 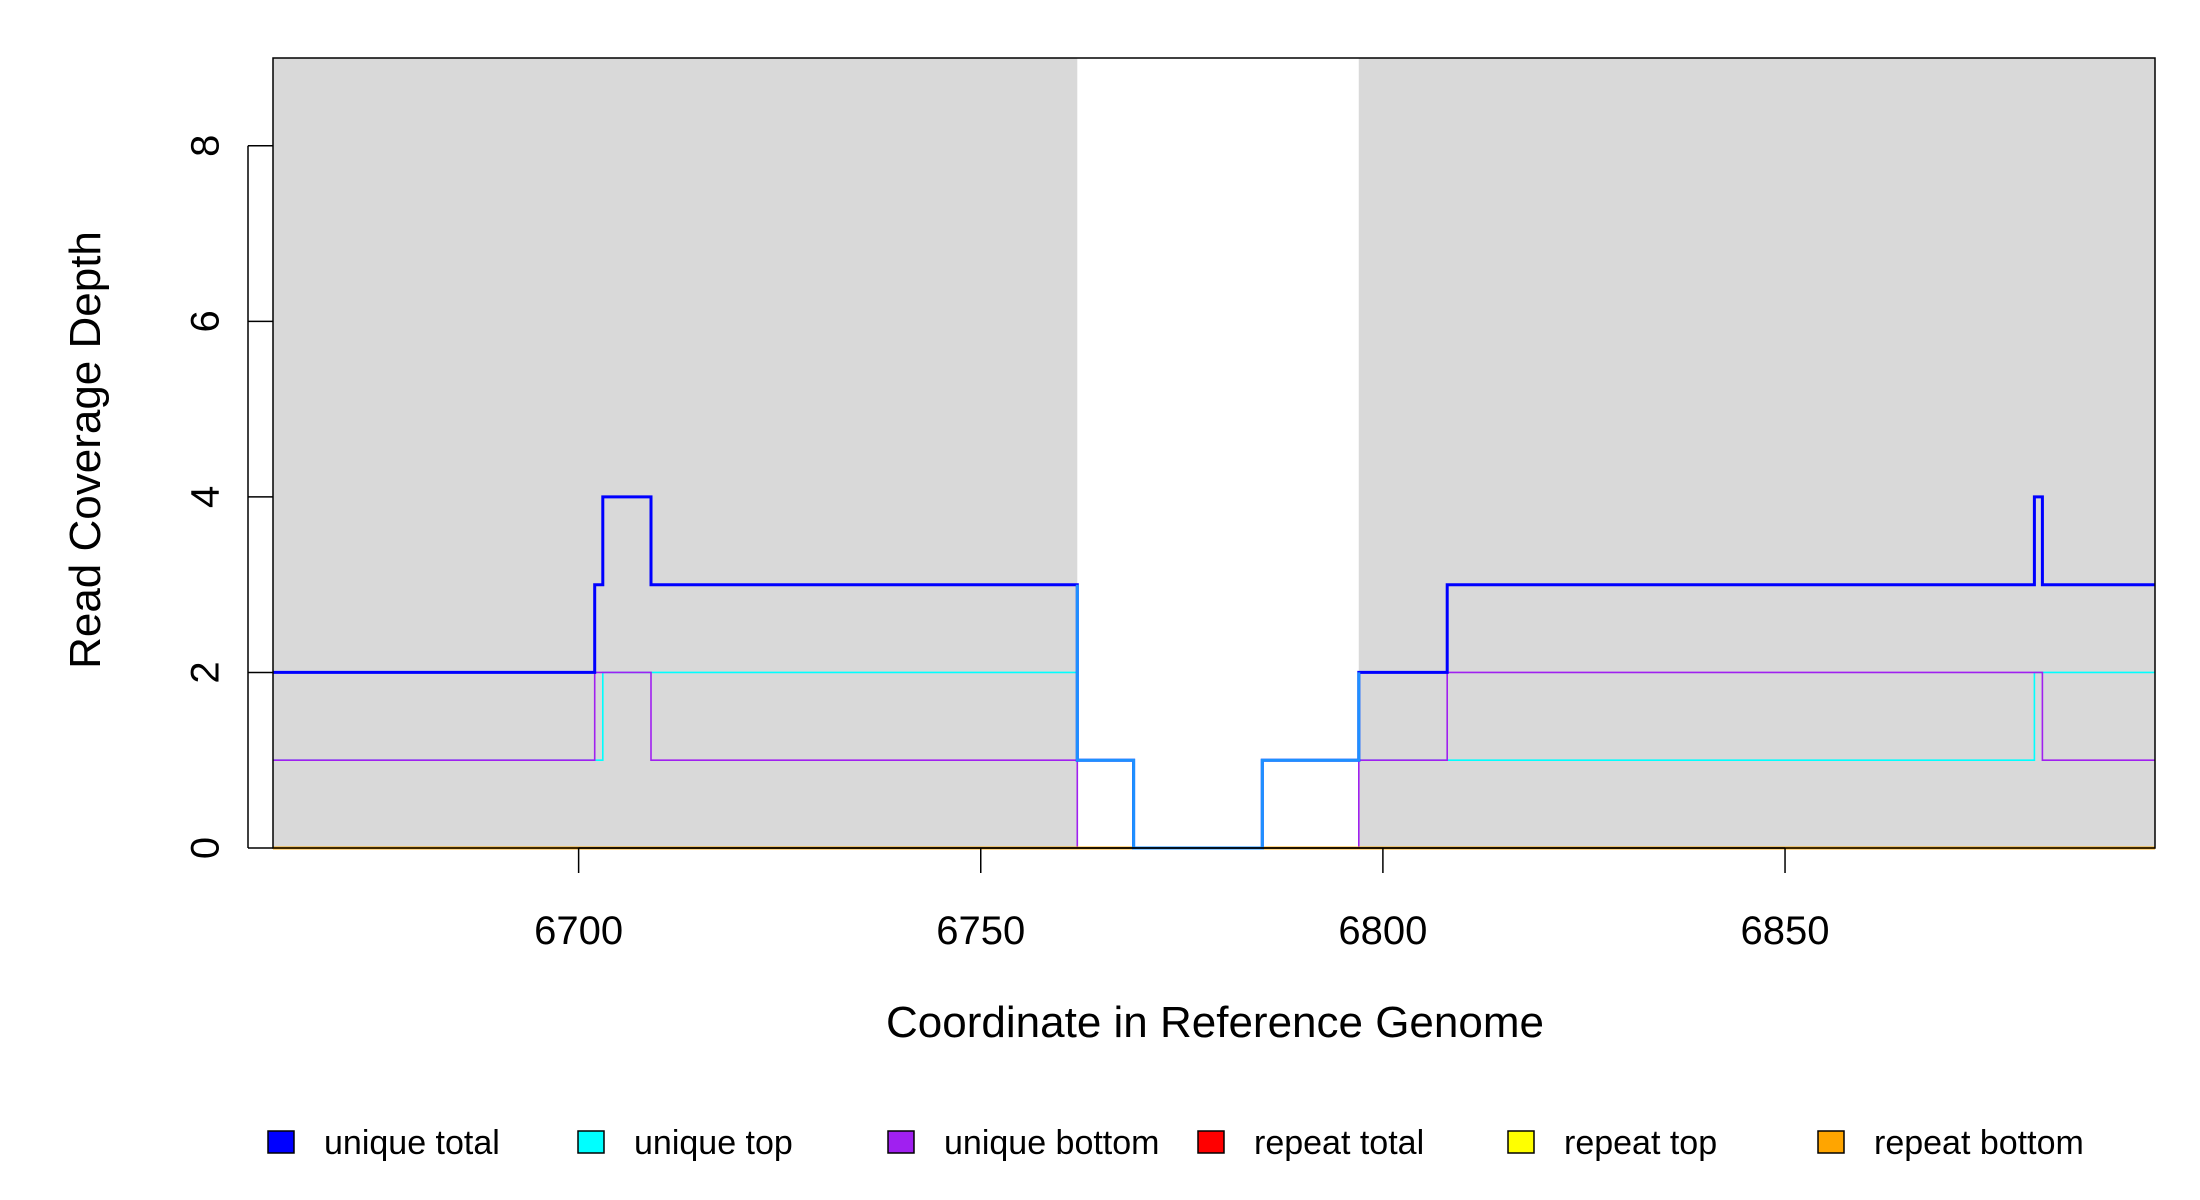 I want to click on highlight-region, so click(x=1218, y=453).